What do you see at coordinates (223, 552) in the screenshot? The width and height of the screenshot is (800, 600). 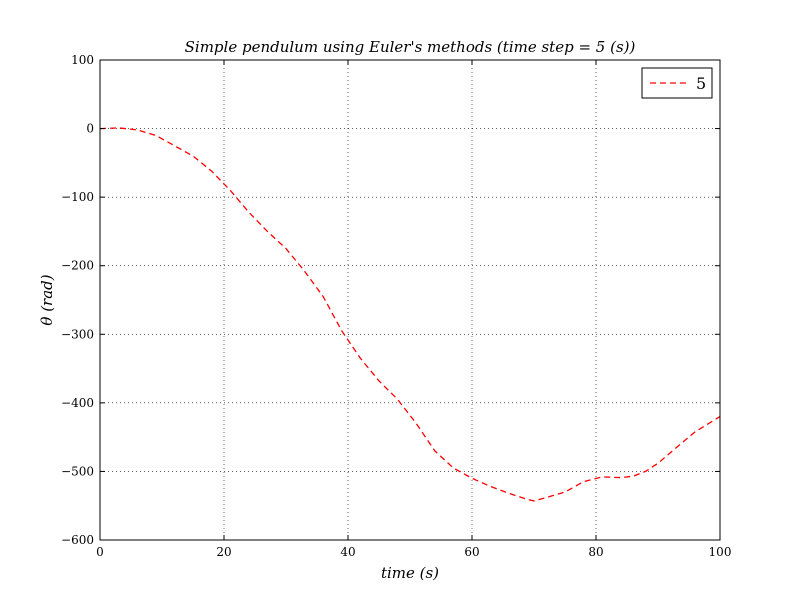 I see `x-tick-label: 20` at bounding box center [223, 552].